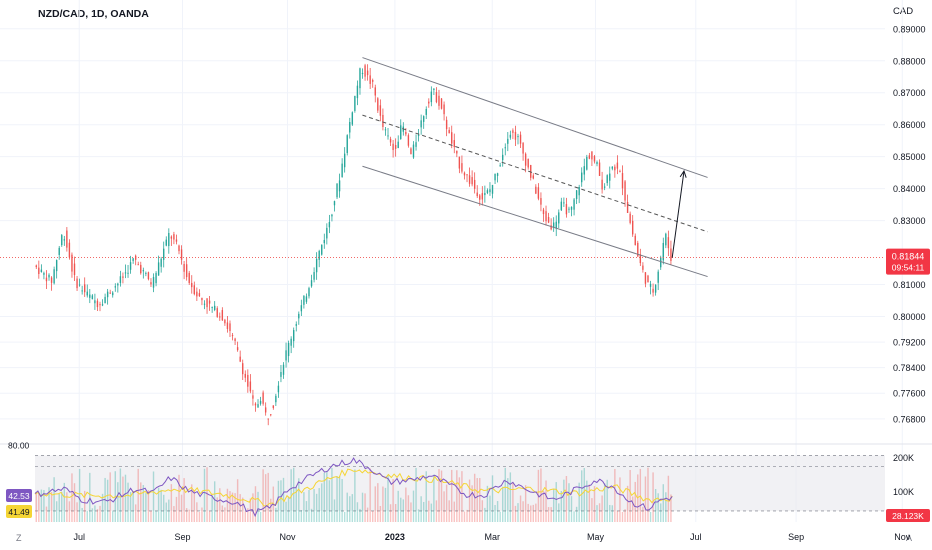 The height and width of the screenshot is (550, 932). I want to click on forecast-arrow-head, so click(683, 173).